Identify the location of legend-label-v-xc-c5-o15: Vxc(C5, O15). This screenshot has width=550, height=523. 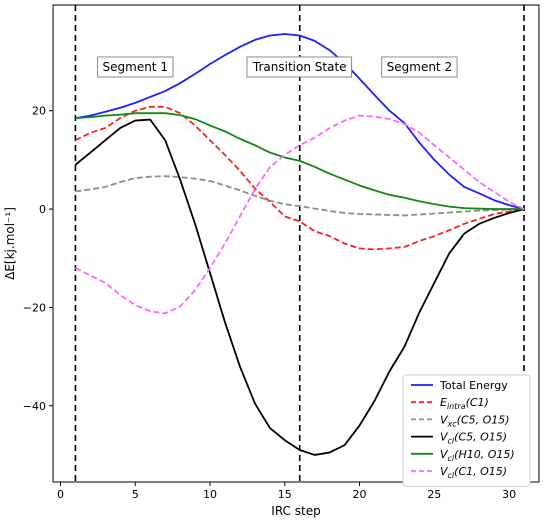
(475, 420).